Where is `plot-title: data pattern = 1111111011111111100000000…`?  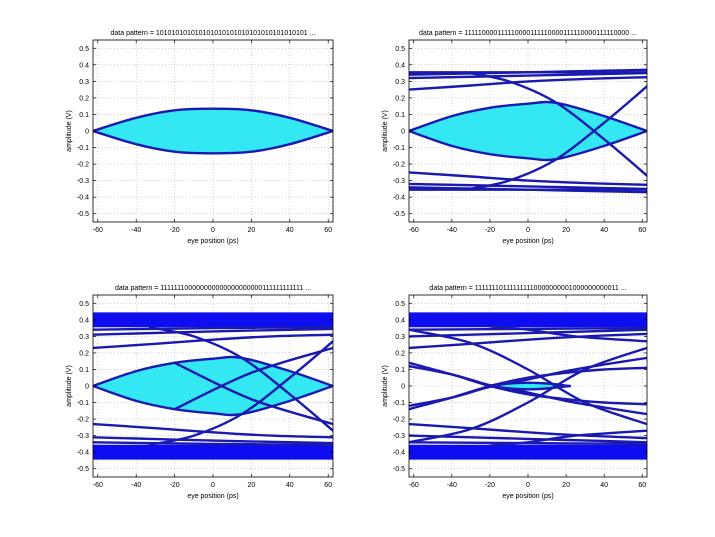 plot-title: data pattern = 1111111011111111100000000… is located at coordinates (527, 288).